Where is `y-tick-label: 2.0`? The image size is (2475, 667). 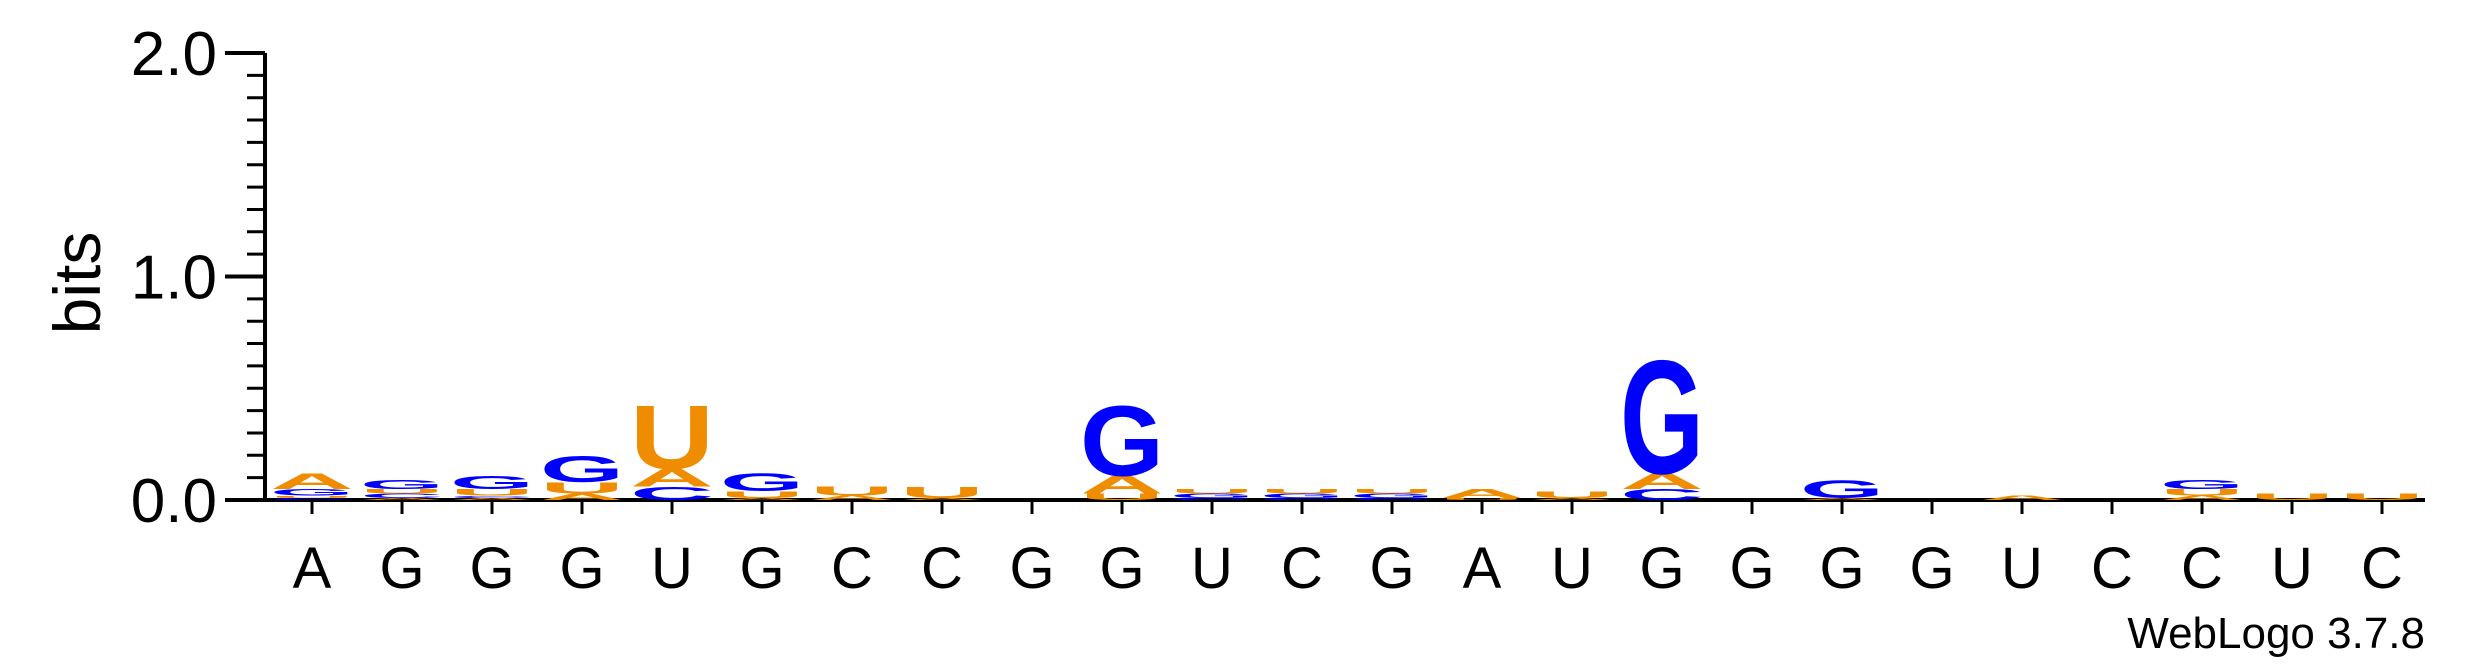
y-tick-label: 2.0 is located at coordinates (174, 54).